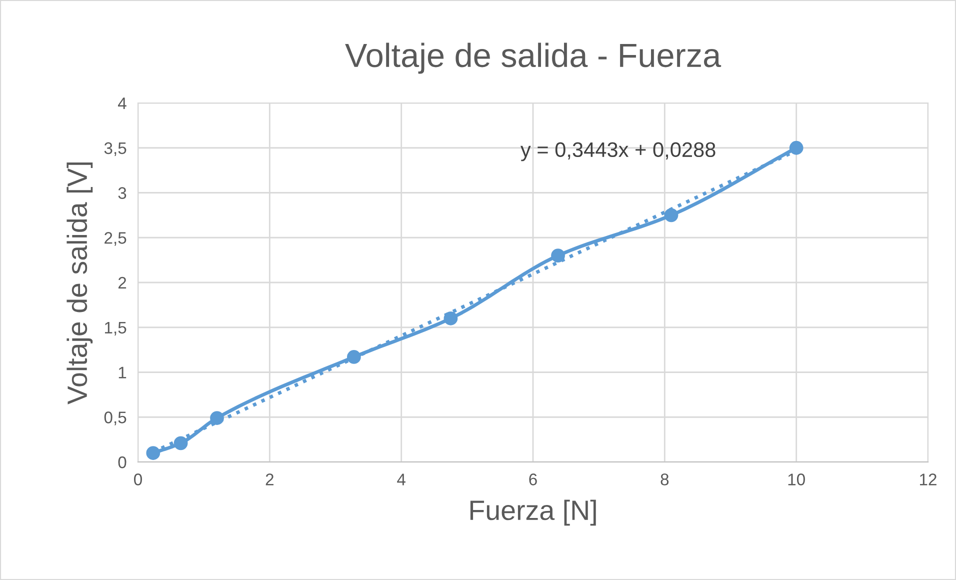 The width and height of the screenshot is (956, 580). What do you see at coordinates (115, 329) in the screenshot?
I see `y-tick-label: 1,5` at bounding box center [115, 329].